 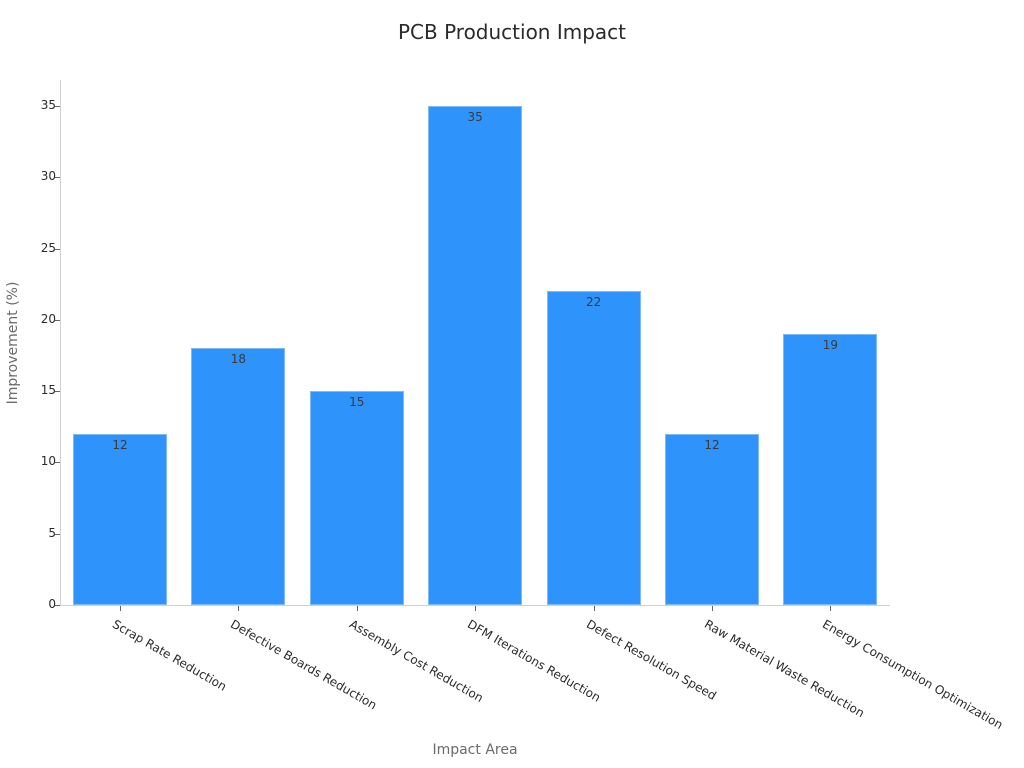 What do you see at coordinates (238, 359) in the screenshot?
I see `bar-value-label: 18` at bounding box center [238, 359].